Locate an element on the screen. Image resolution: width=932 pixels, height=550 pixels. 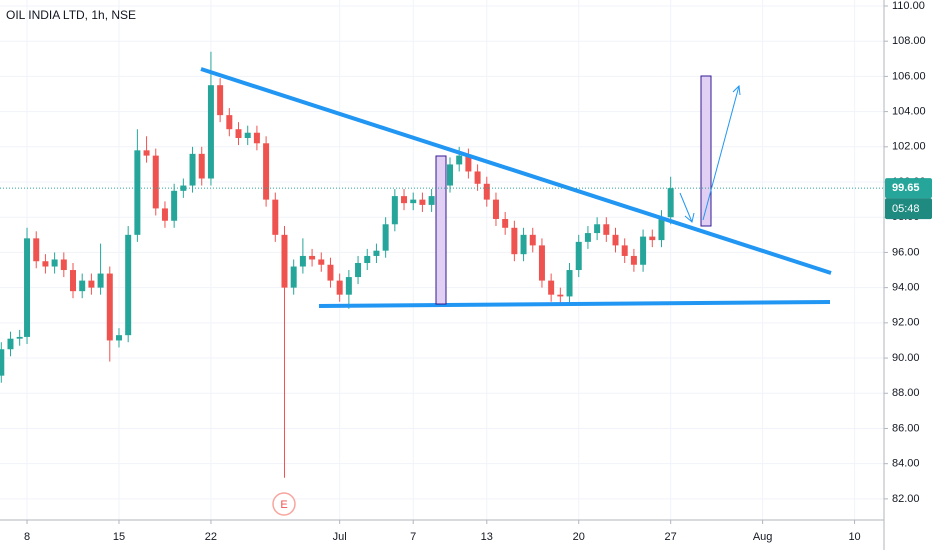
countdown-badge is located at coordinates (908, 209).